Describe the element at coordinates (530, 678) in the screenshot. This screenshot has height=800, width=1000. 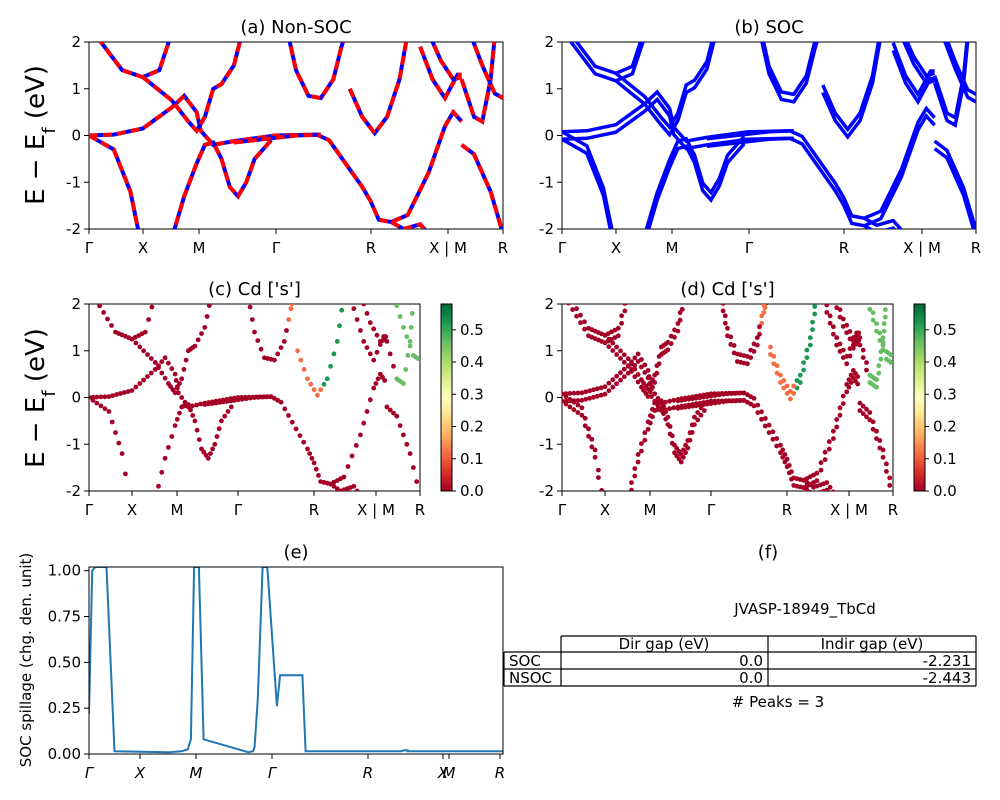
I see `table-row-nsoc-label: NSOC` at that location.